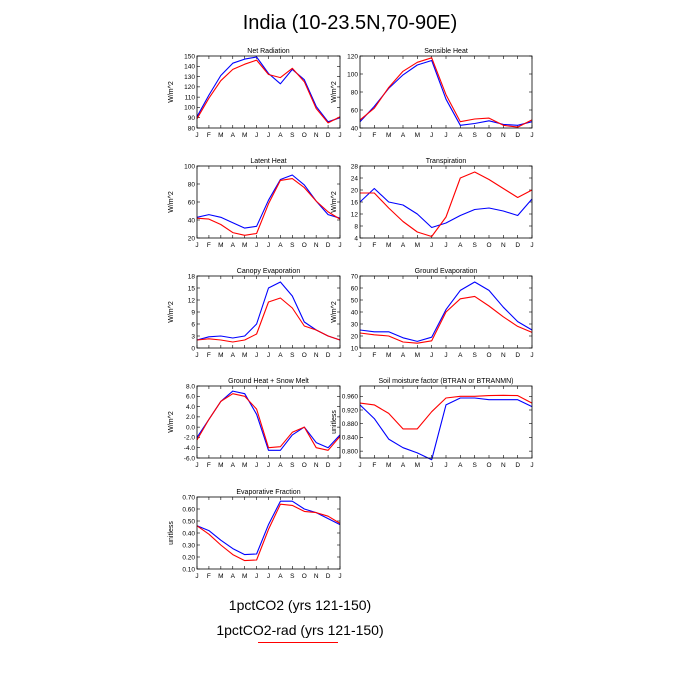  Describe the element at coordinates (355, 178) in the screenshot. I see `y-tick-label: 24` at that location.